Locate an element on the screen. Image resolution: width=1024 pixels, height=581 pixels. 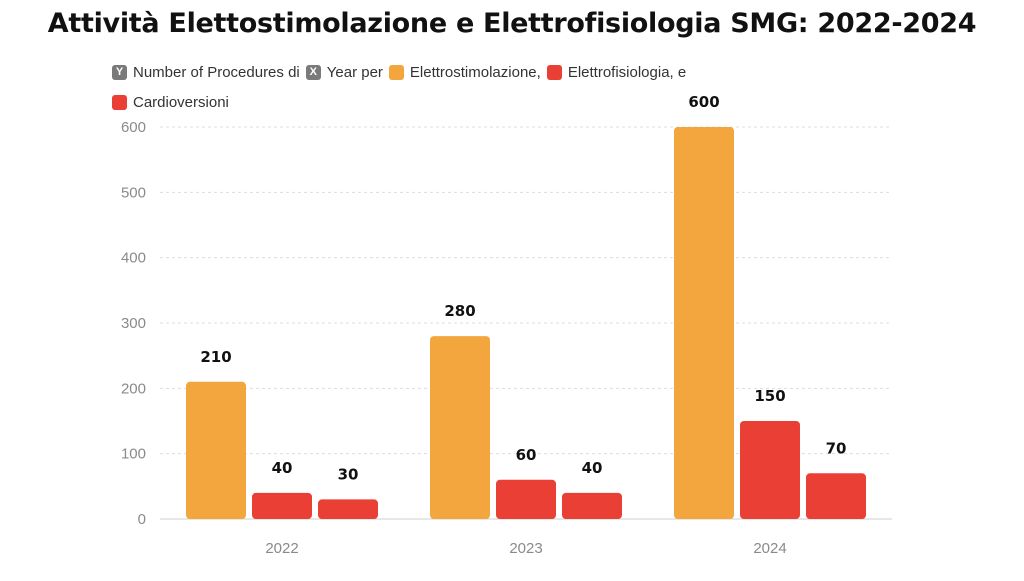
legend-item-y-axis: Y Number of Procedures di is located at coordinates (206, 72).